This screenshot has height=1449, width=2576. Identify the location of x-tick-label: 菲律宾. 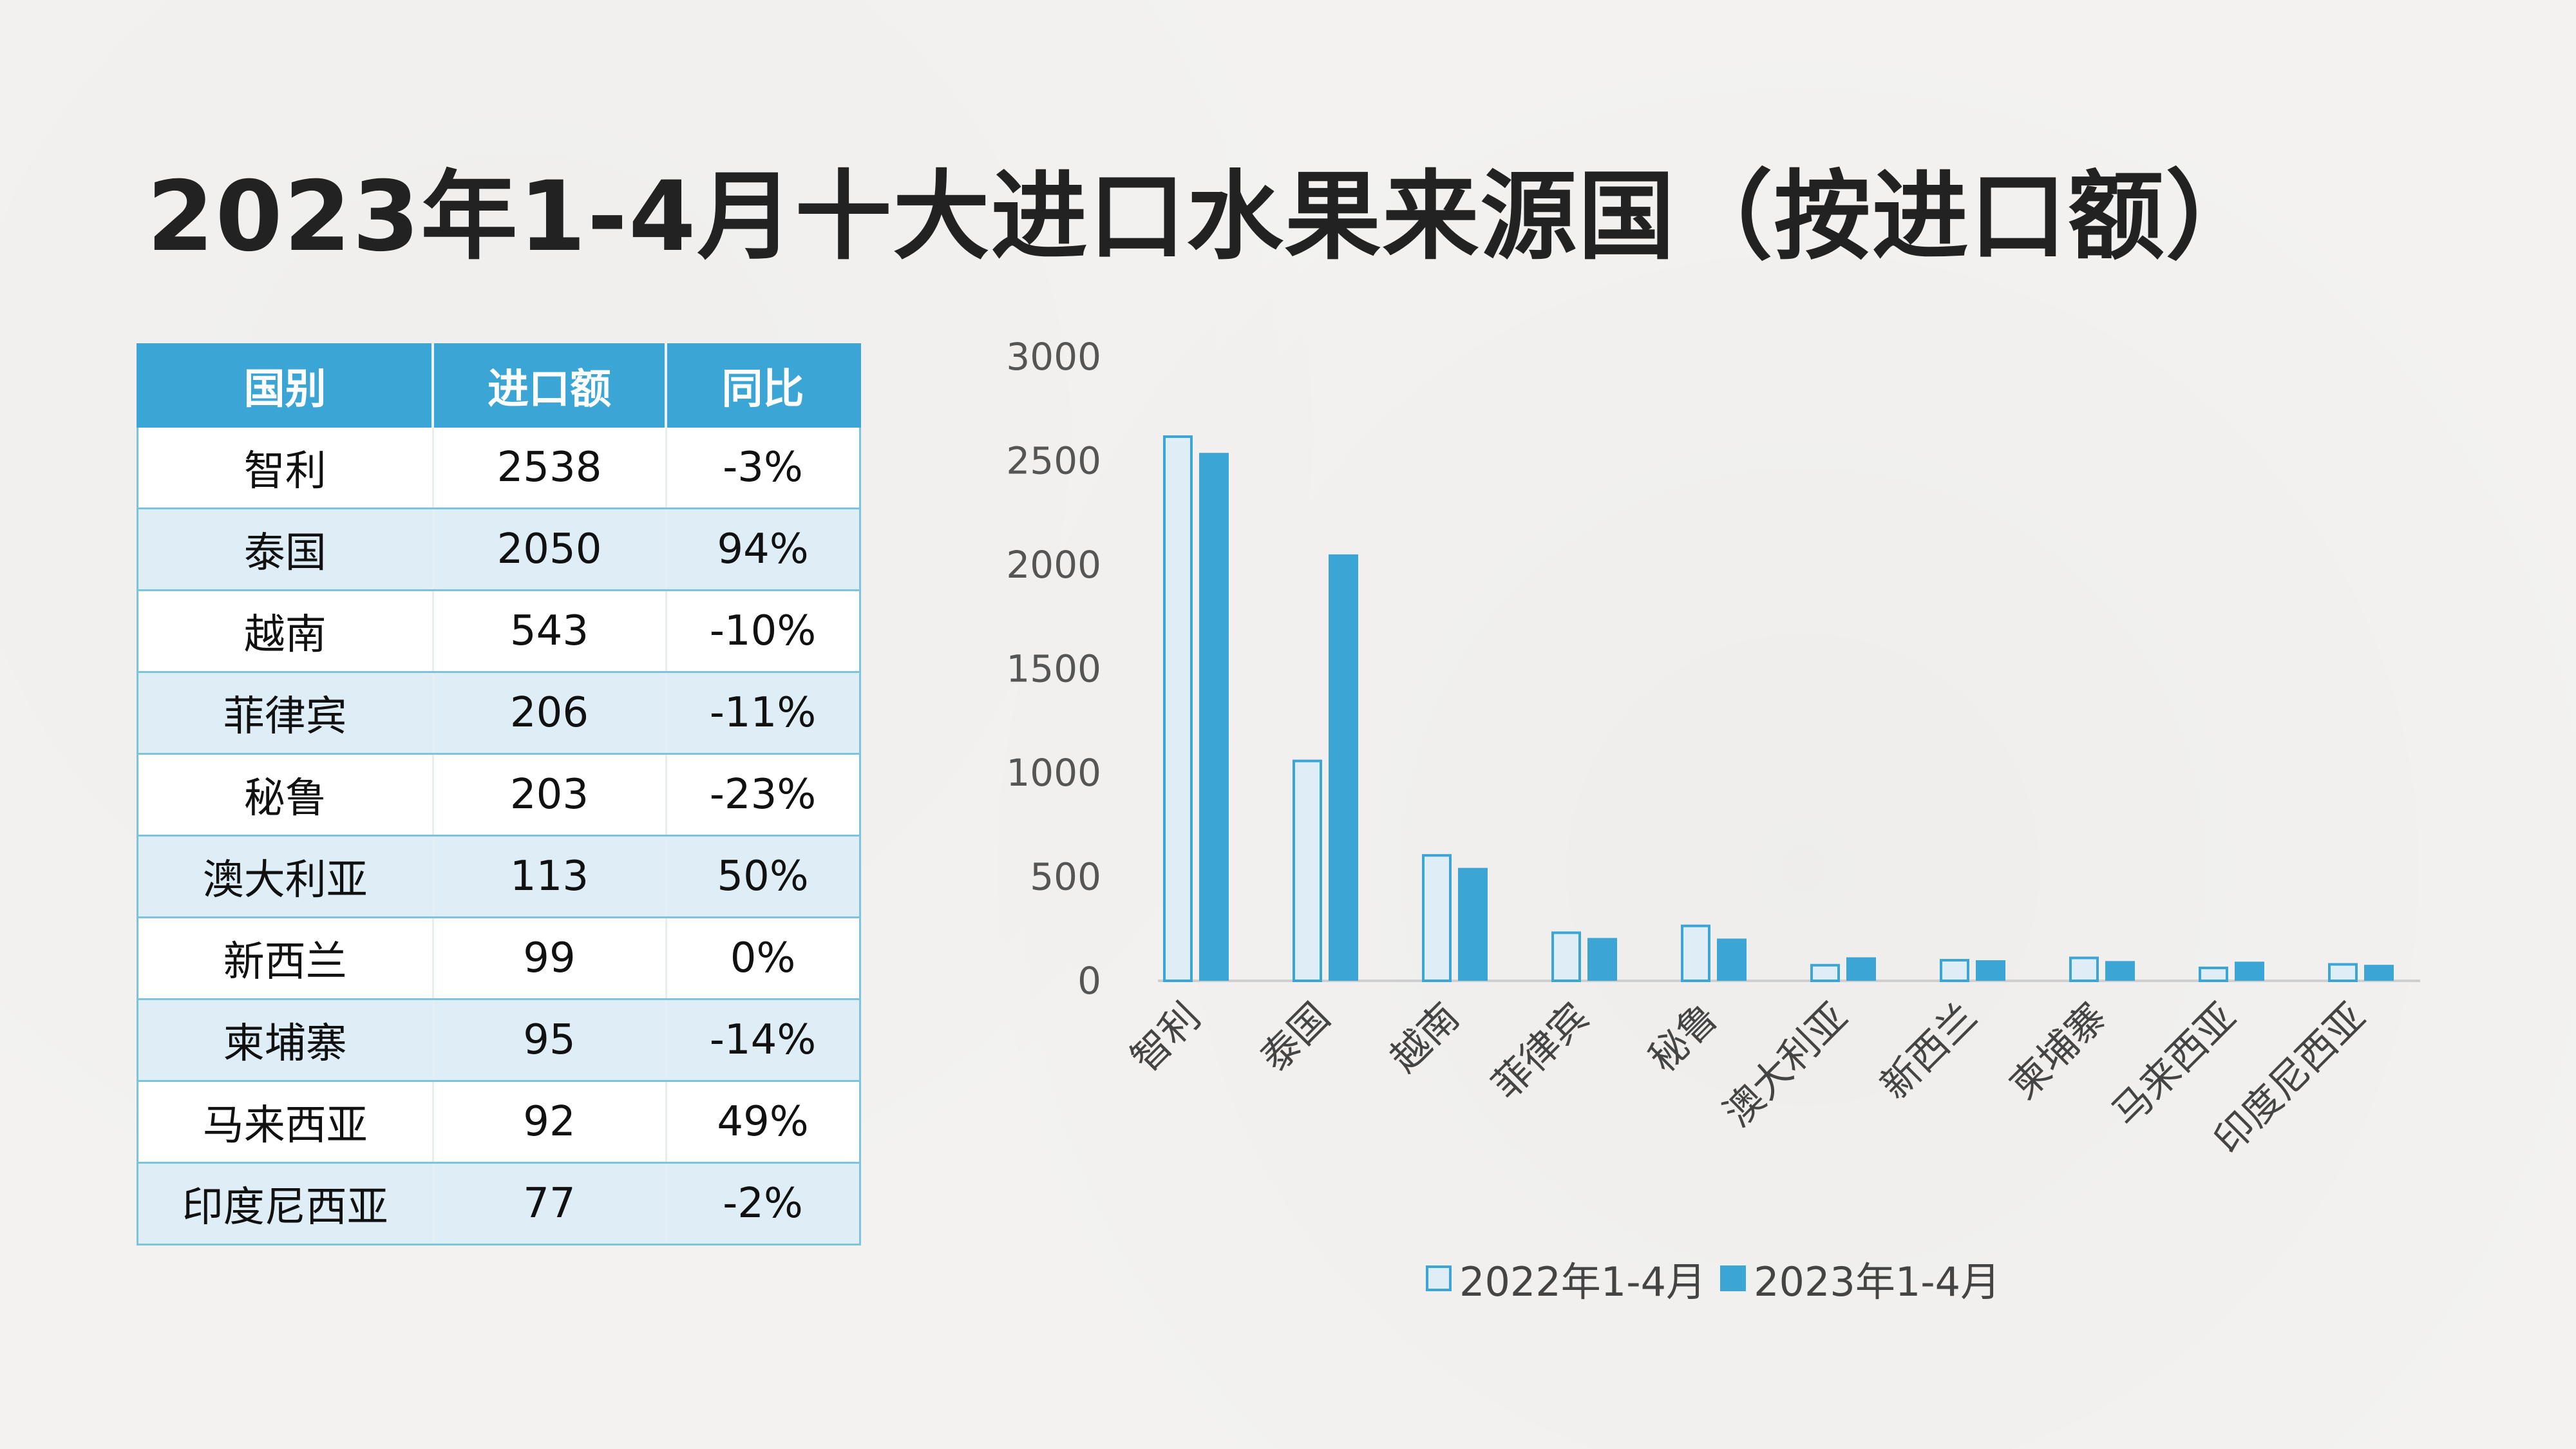
(1541, 1051).